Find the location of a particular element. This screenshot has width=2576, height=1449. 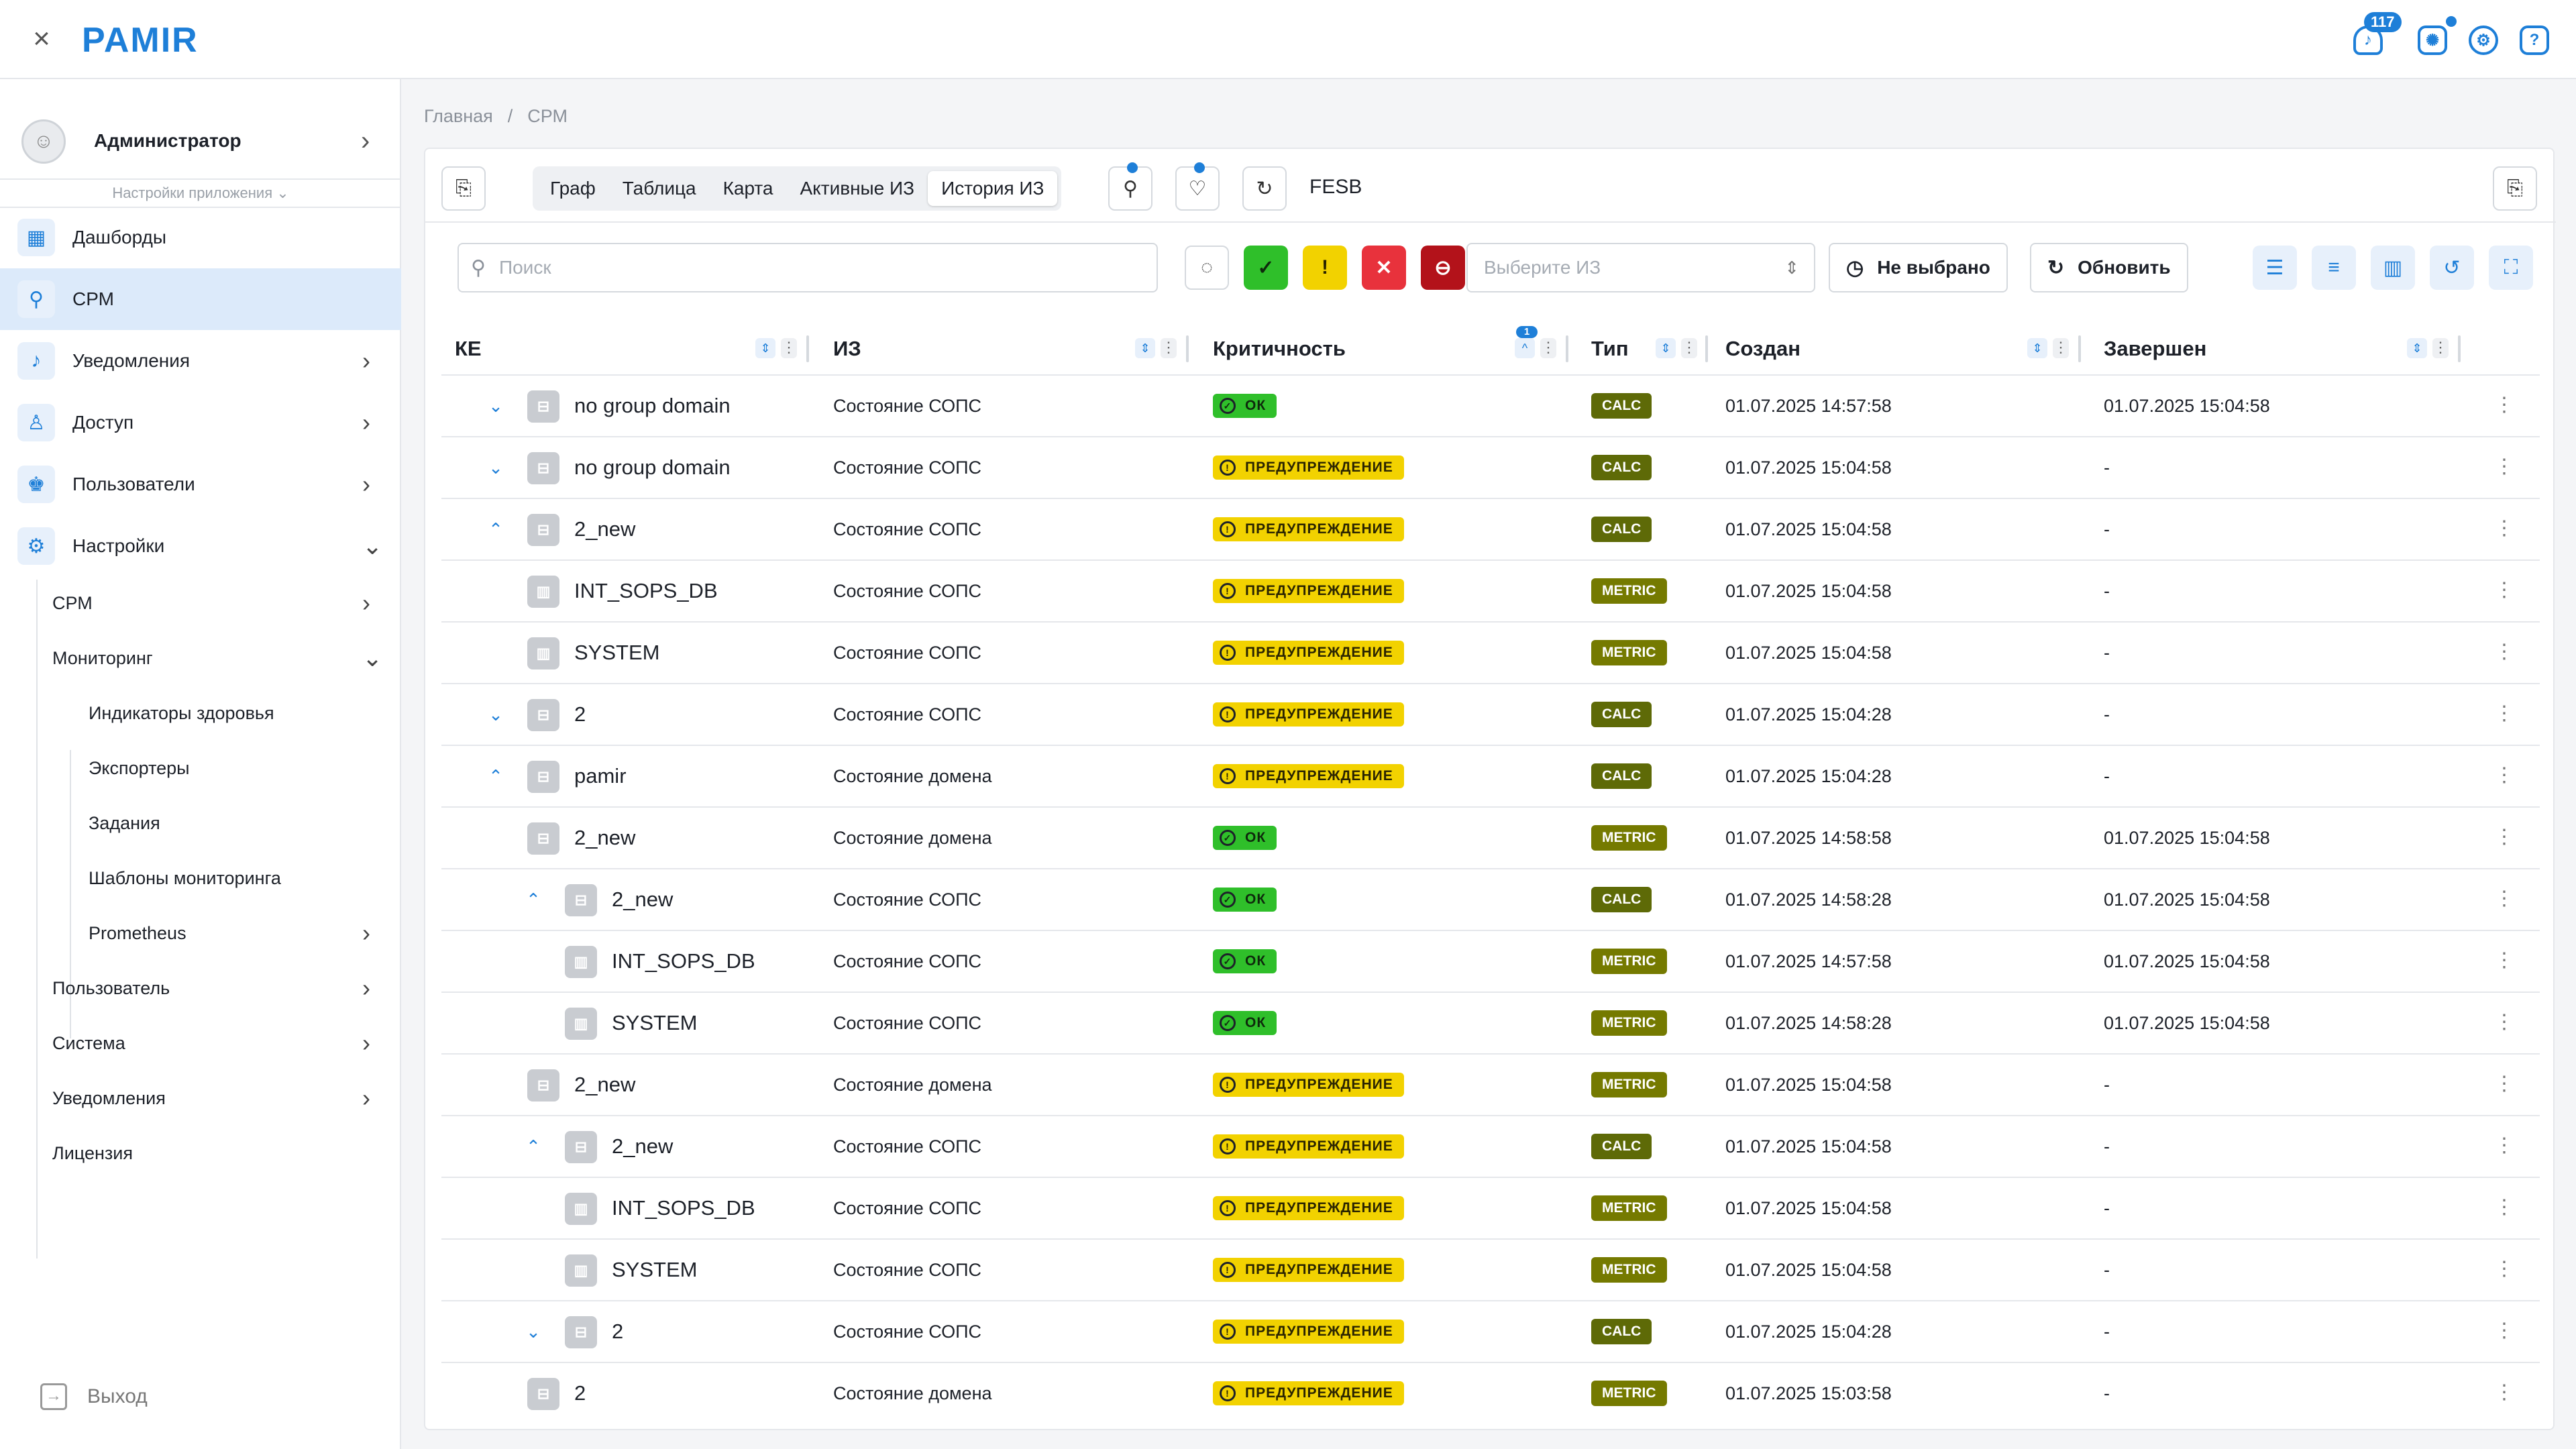

time-filter-button: ◷ Не выбрано is located at coordinates (1918, 267).